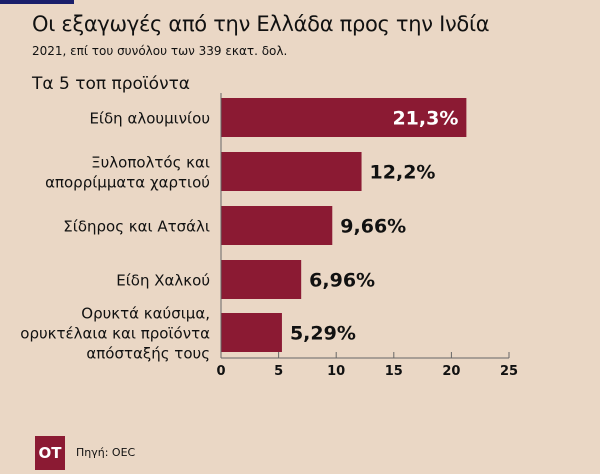  I want to click on data-label: 5,29%, so click(323, 334).